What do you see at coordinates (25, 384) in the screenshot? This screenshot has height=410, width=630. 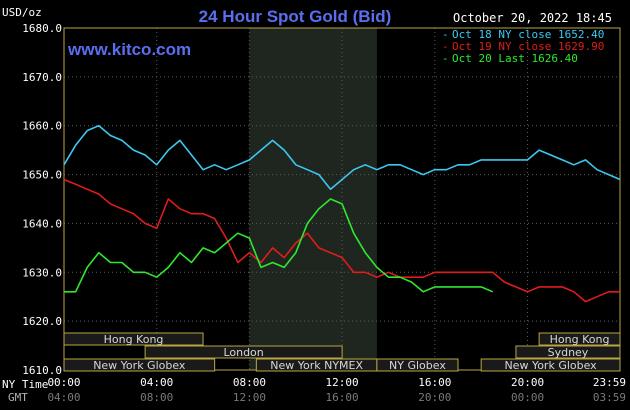 I see `ny-time-label: NY Time` at bounding box center [25, 384].